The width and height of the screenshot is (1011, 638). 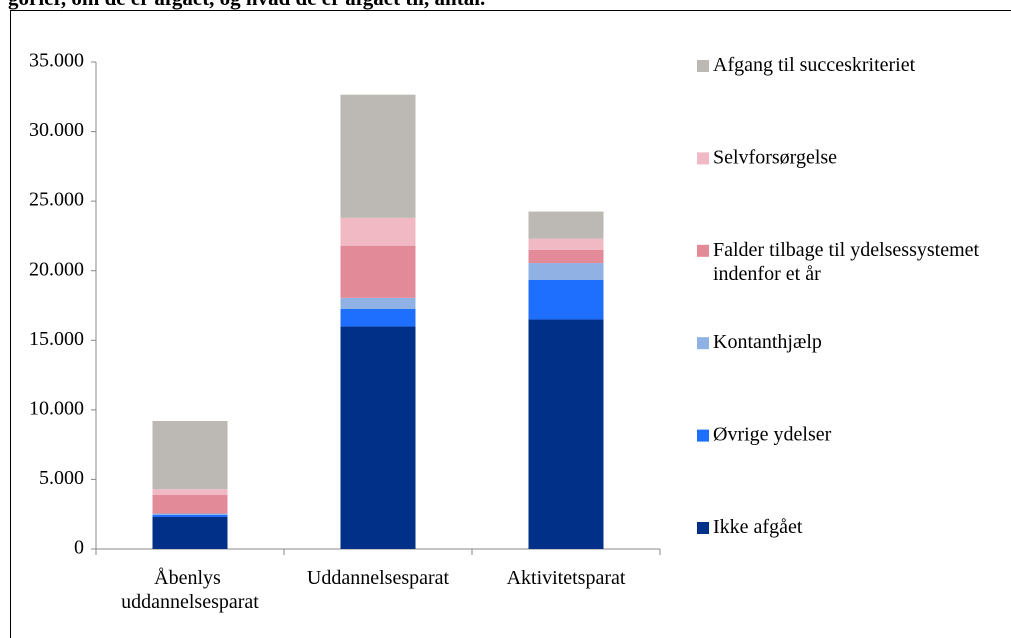 What do you see at coordinates (758, 527) in the screenshot?
I see `legend-label: Ikke afgået` at bounding box center [758, 527].